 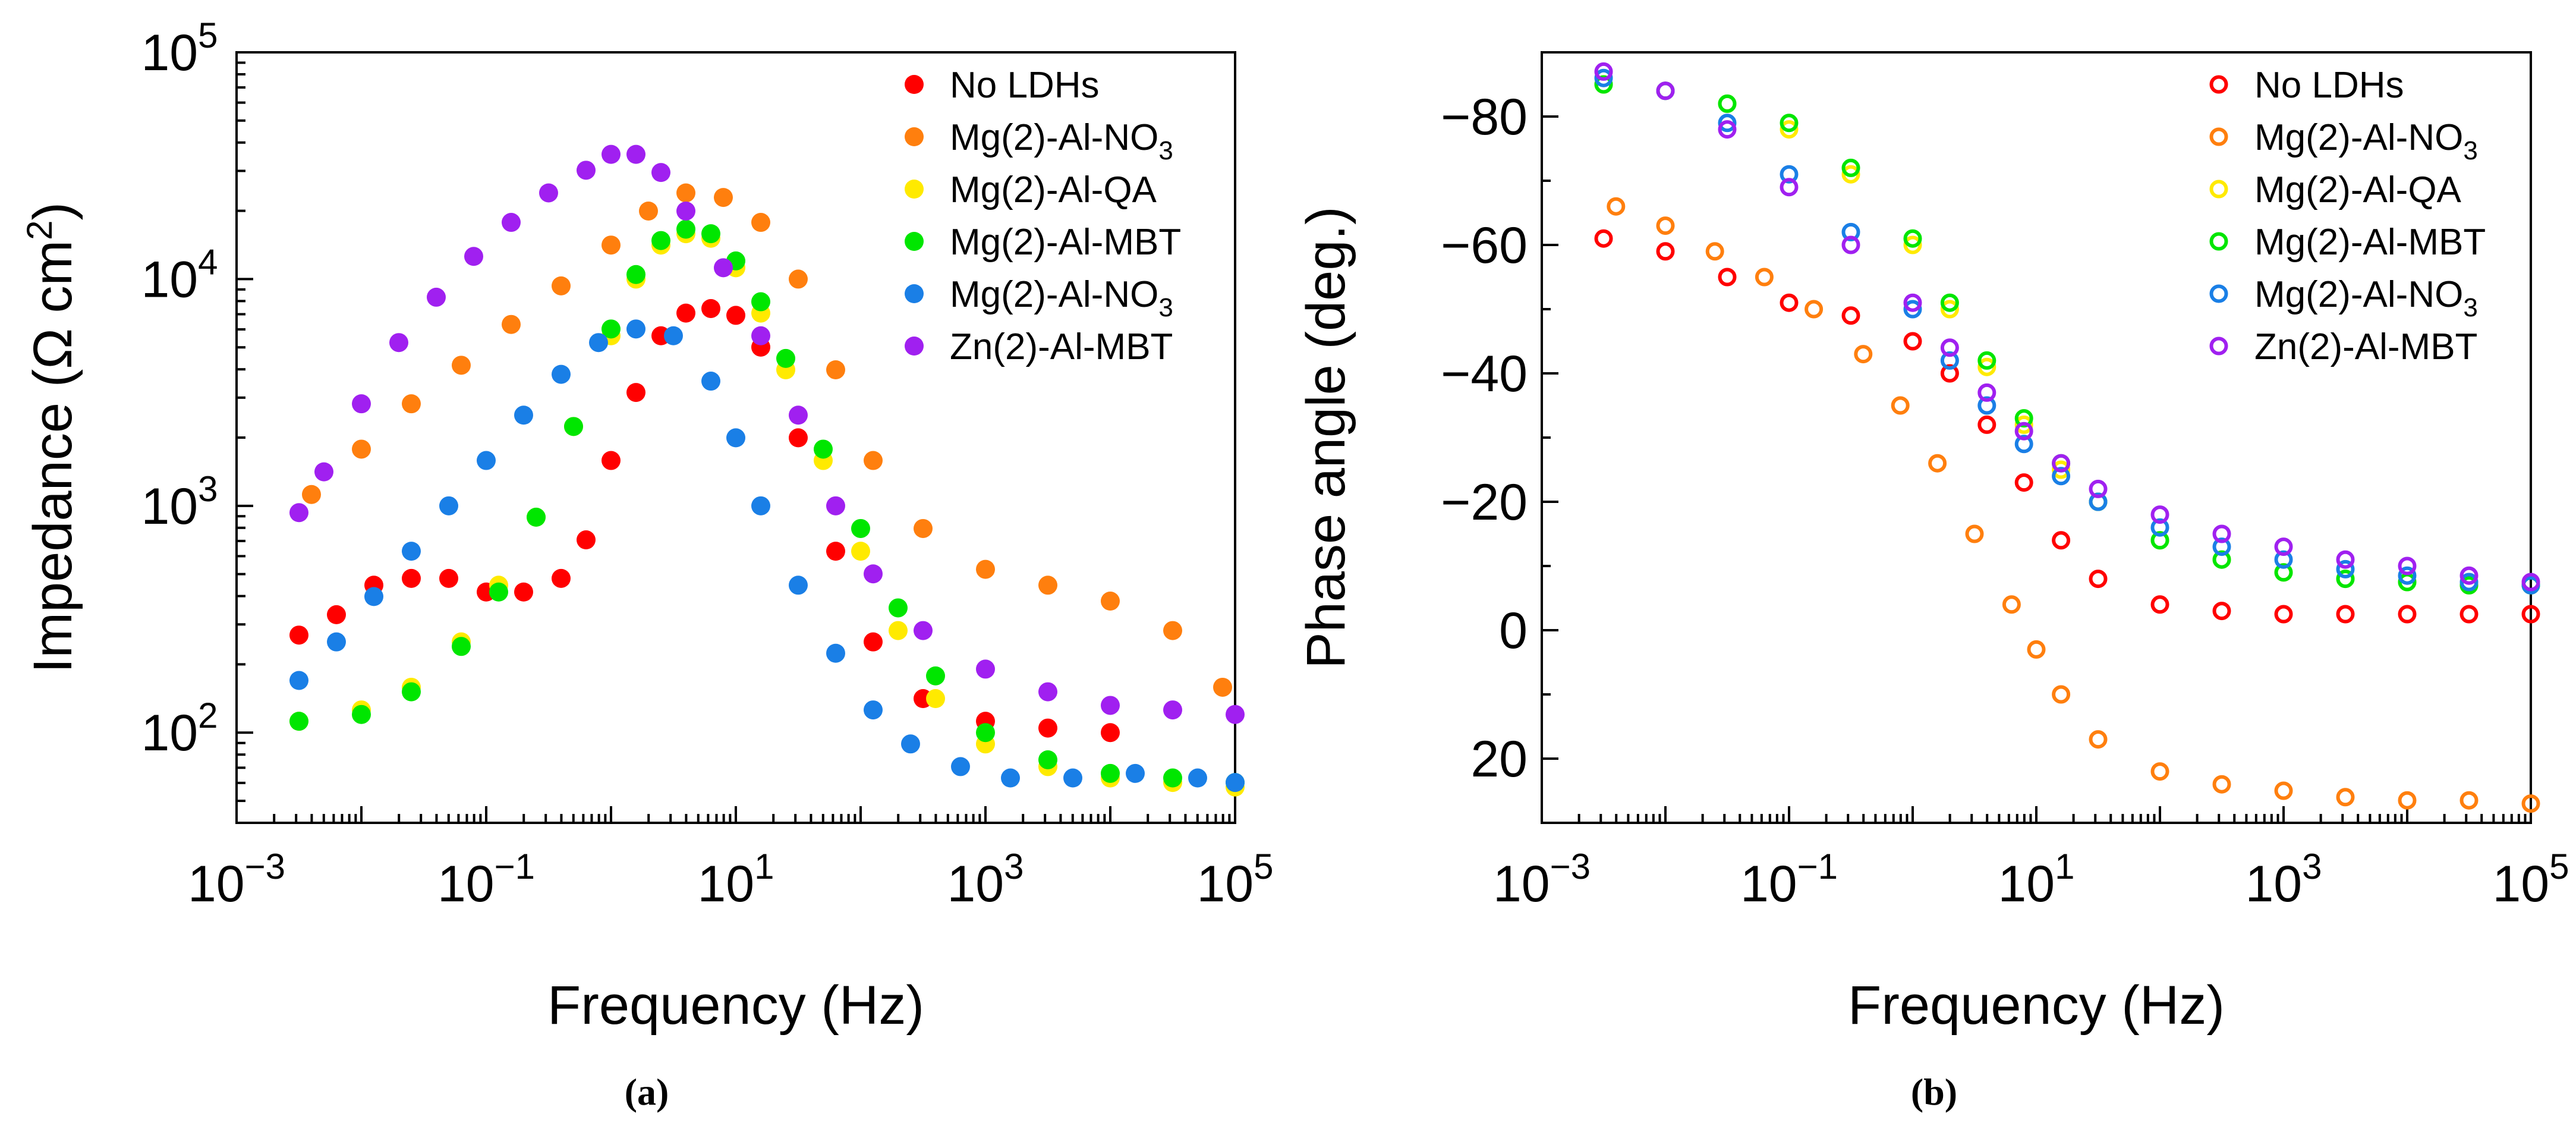 I want to click on panel-a-x-tick-base: 10, so click(x=725, y=884).